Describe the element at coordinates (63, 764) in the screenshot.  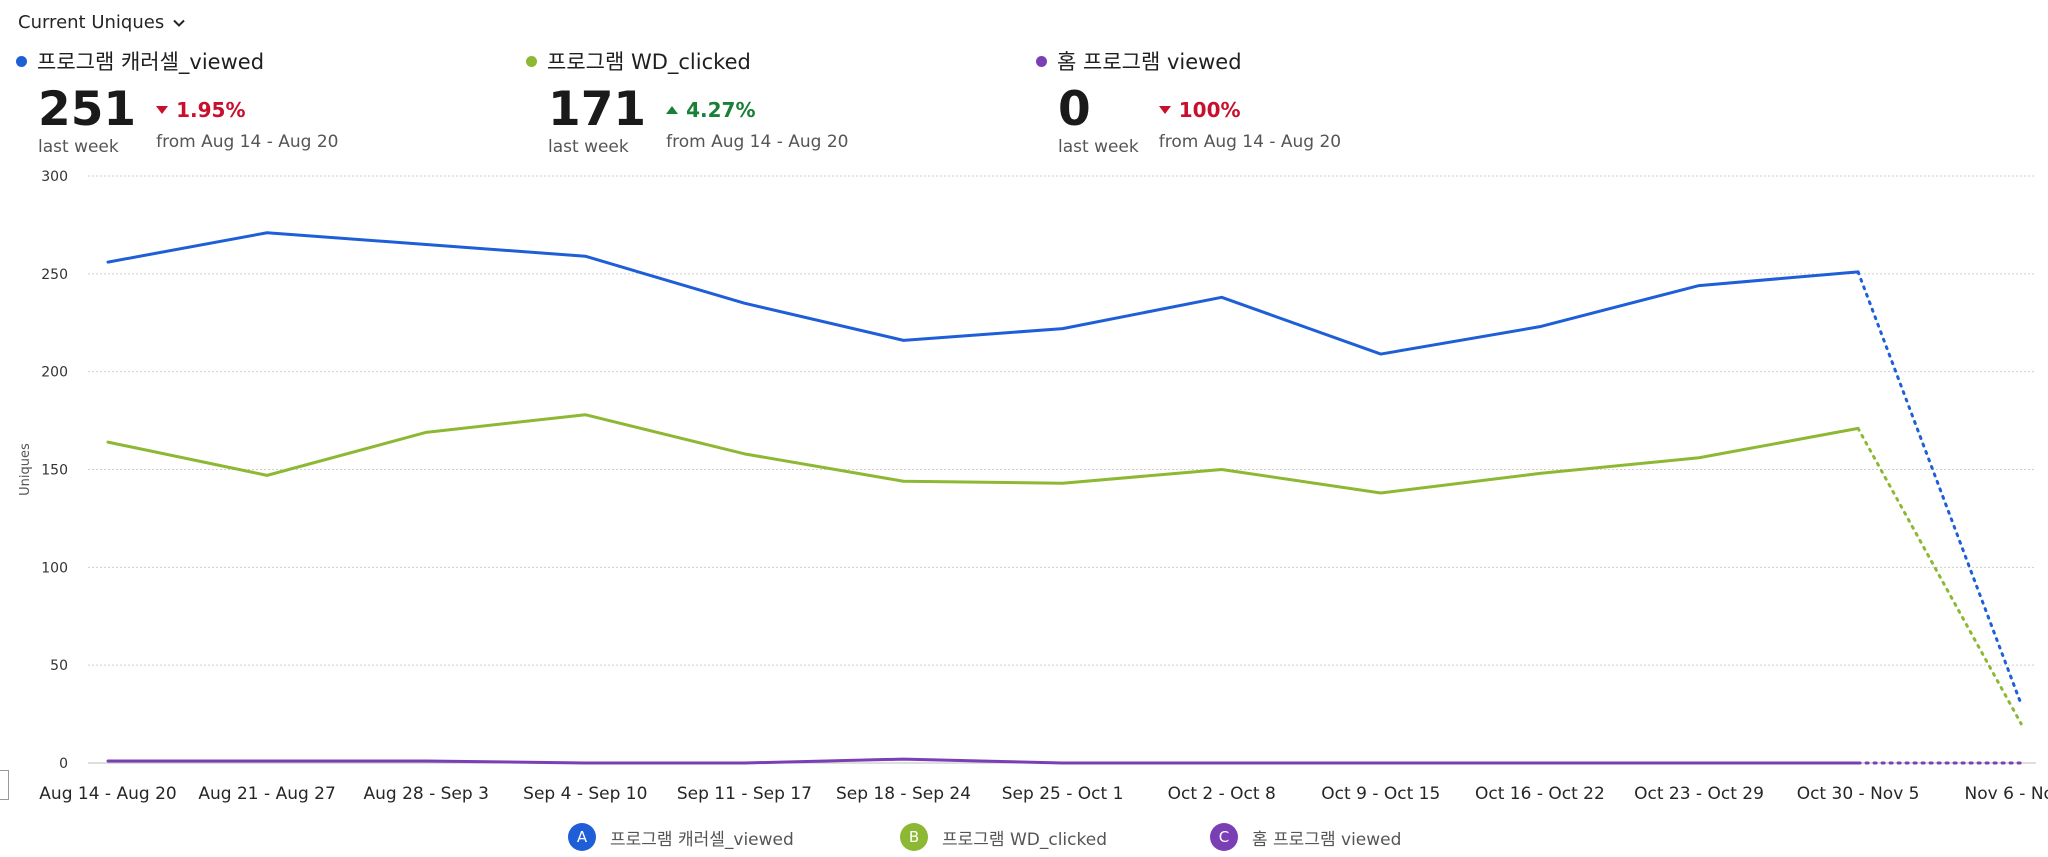
I see `y-tick-label: 0` at that location.